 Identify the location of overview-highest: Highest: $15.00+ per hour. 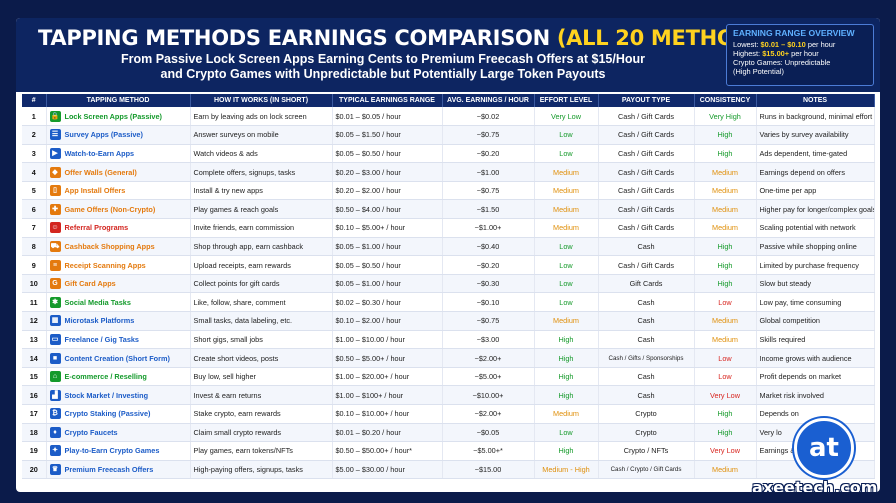
(800, 53).